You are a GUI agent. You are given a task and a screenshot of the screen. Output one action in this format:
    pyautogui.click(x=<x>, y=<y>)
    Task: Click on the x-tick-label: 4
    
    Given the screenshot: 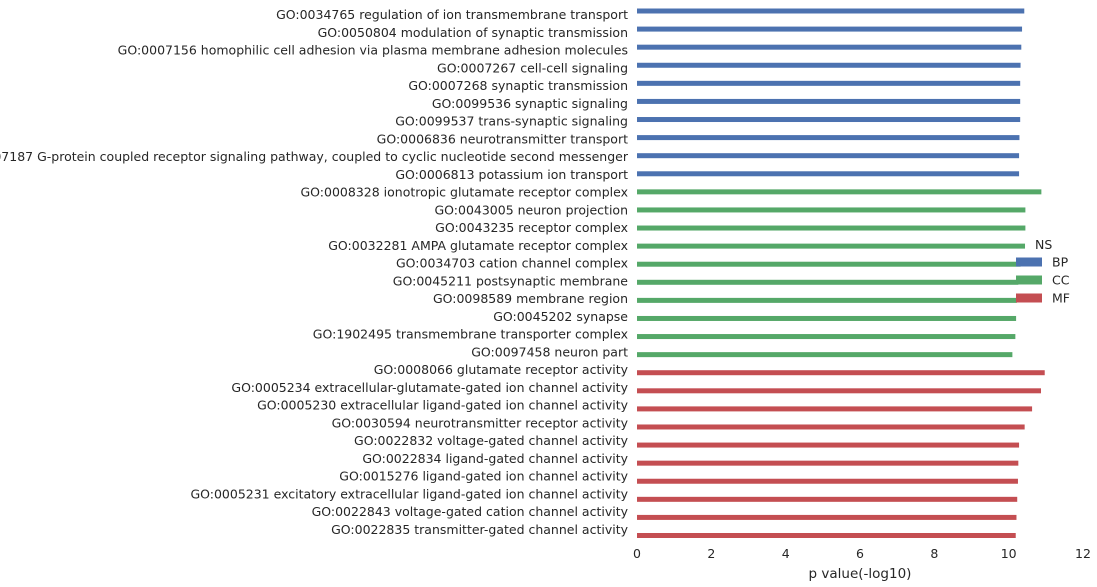 What is the action you would take?
    pyautogui.click(x=786, y=553)
    